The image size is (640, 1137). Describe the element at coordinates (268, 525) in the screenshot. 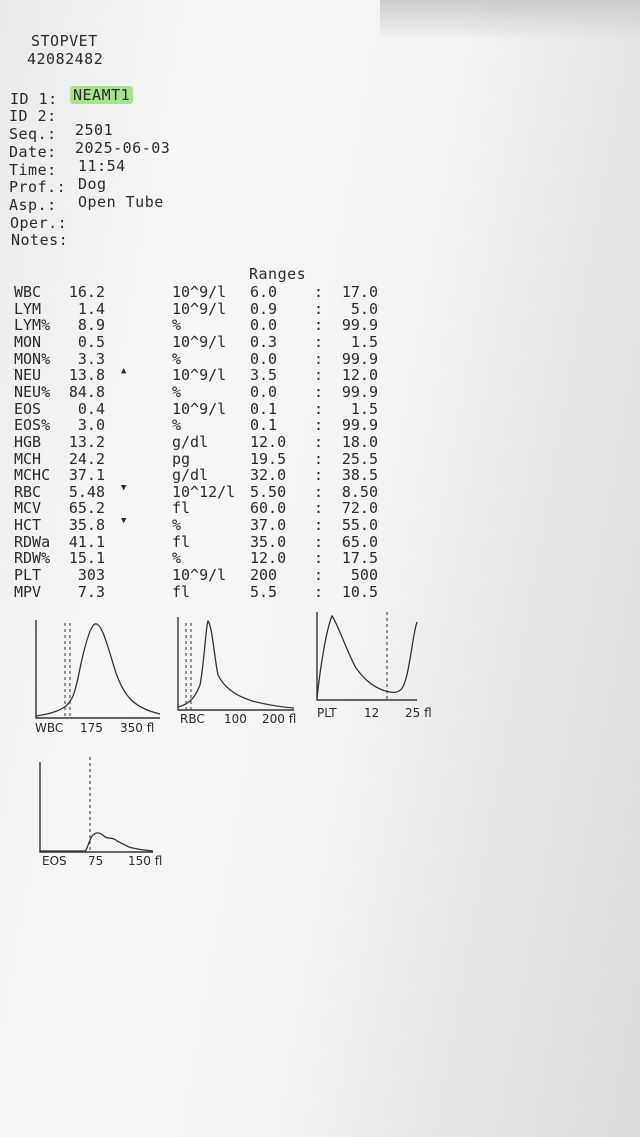

I see `result-range-low: 37.0` at that location.